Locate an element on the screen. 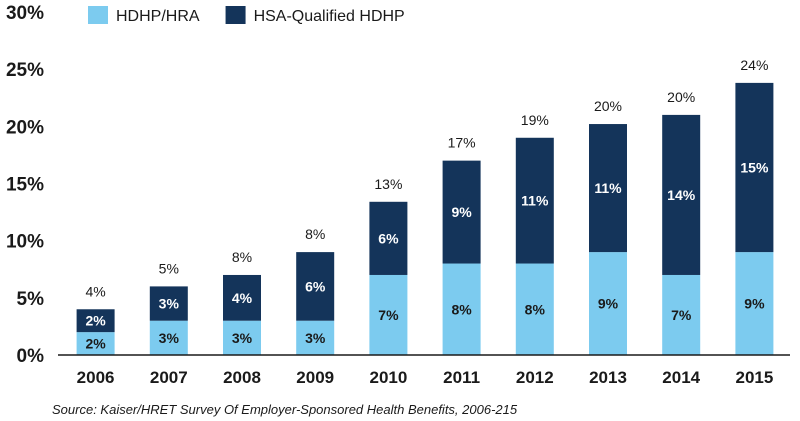 The image size is (800, 421). data-label-hsa-qualified: 4% is located at coordinates (242, 298).